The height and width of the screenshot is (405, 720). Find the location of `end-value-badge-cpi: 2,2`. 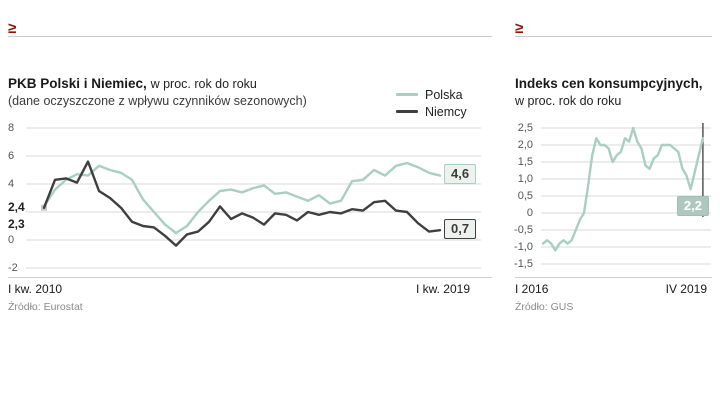

end-value-badge-cpi: 2,2 is located at coordinates (692, 206).